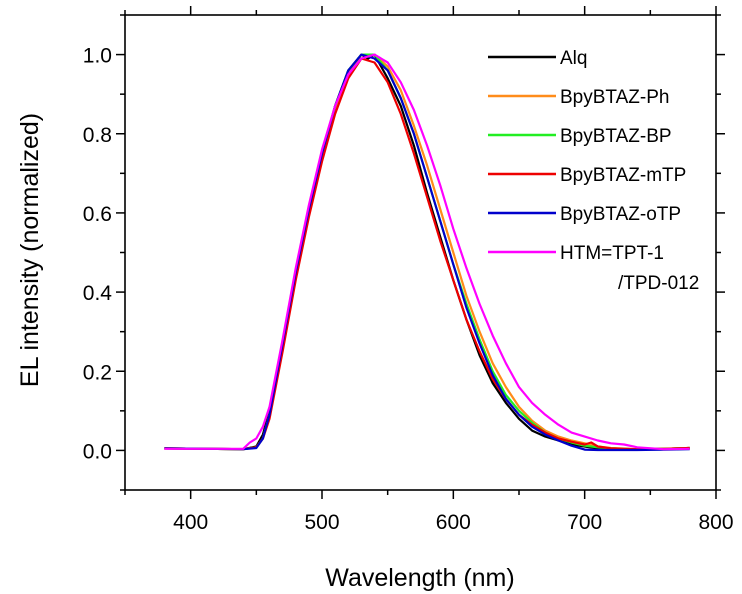  I want to click on y-tick-label: 0.6, so click(97, 214).